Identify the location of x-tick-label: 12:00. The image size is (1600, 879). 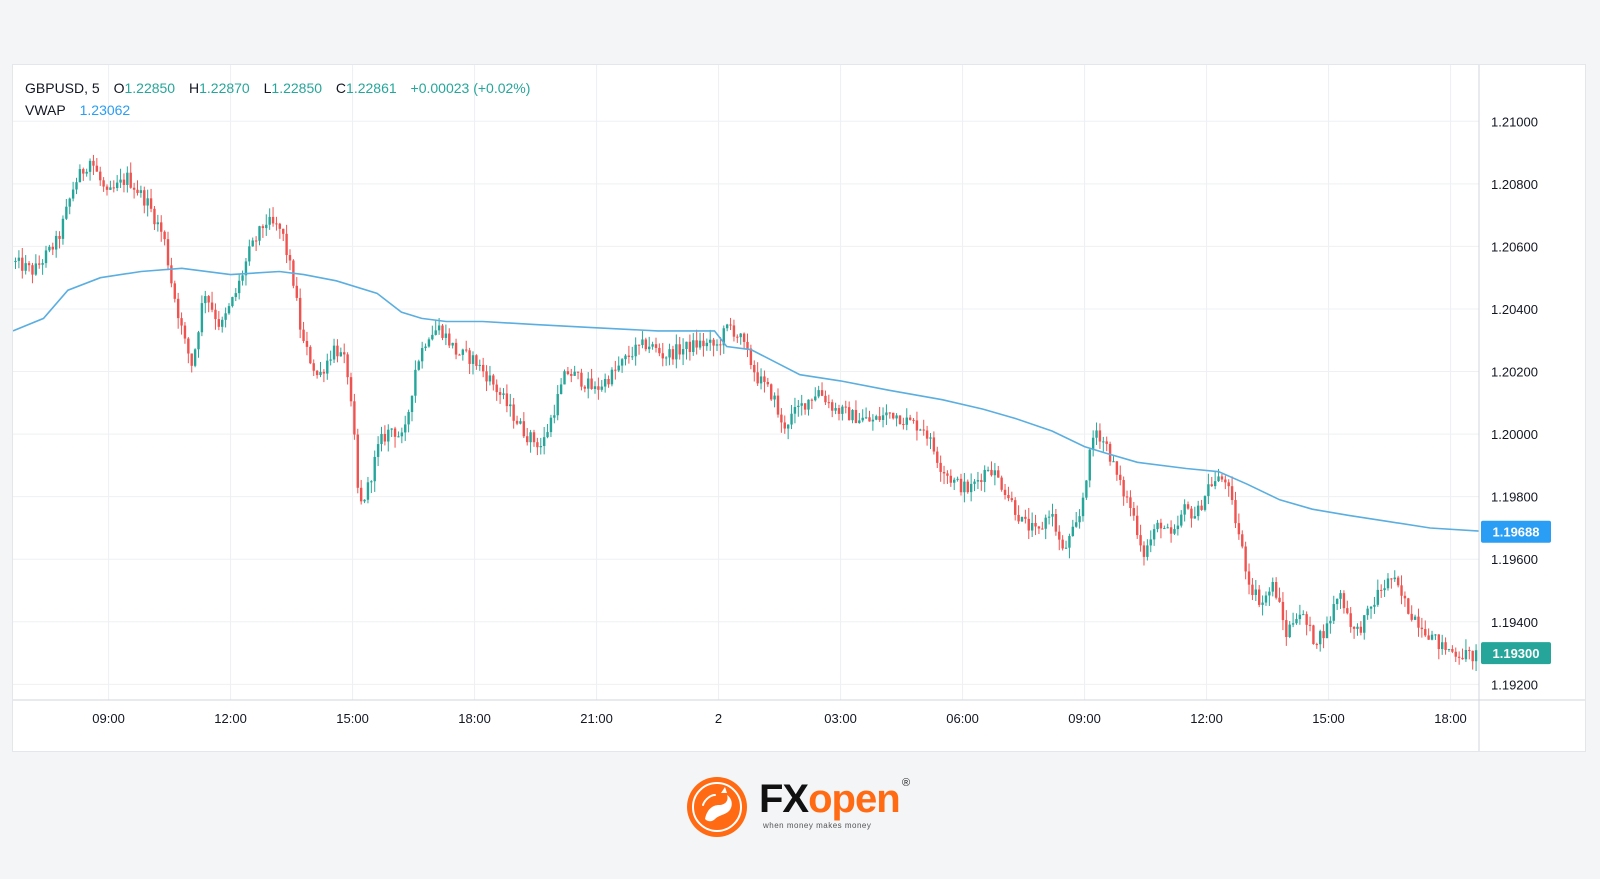
(1206, 718).